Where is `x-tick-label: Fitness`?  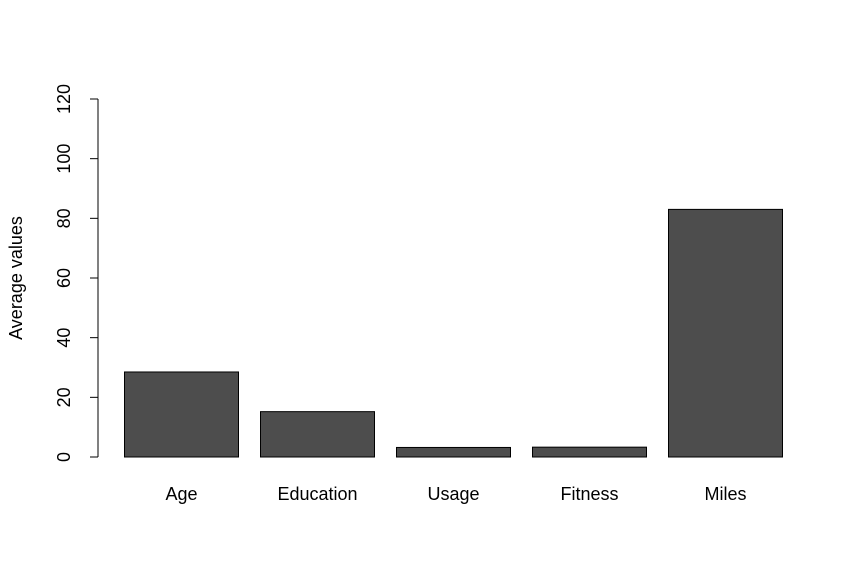 x-tick-label: Fitness is located at coordinates (589, 494).